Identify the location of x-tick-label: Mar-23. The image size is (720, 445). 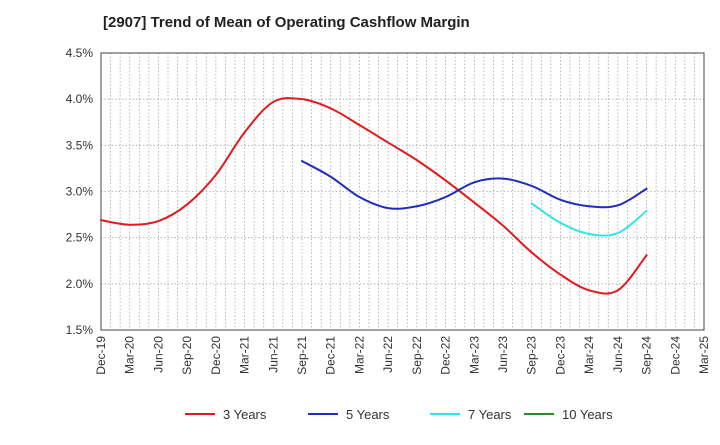
(474, 355).